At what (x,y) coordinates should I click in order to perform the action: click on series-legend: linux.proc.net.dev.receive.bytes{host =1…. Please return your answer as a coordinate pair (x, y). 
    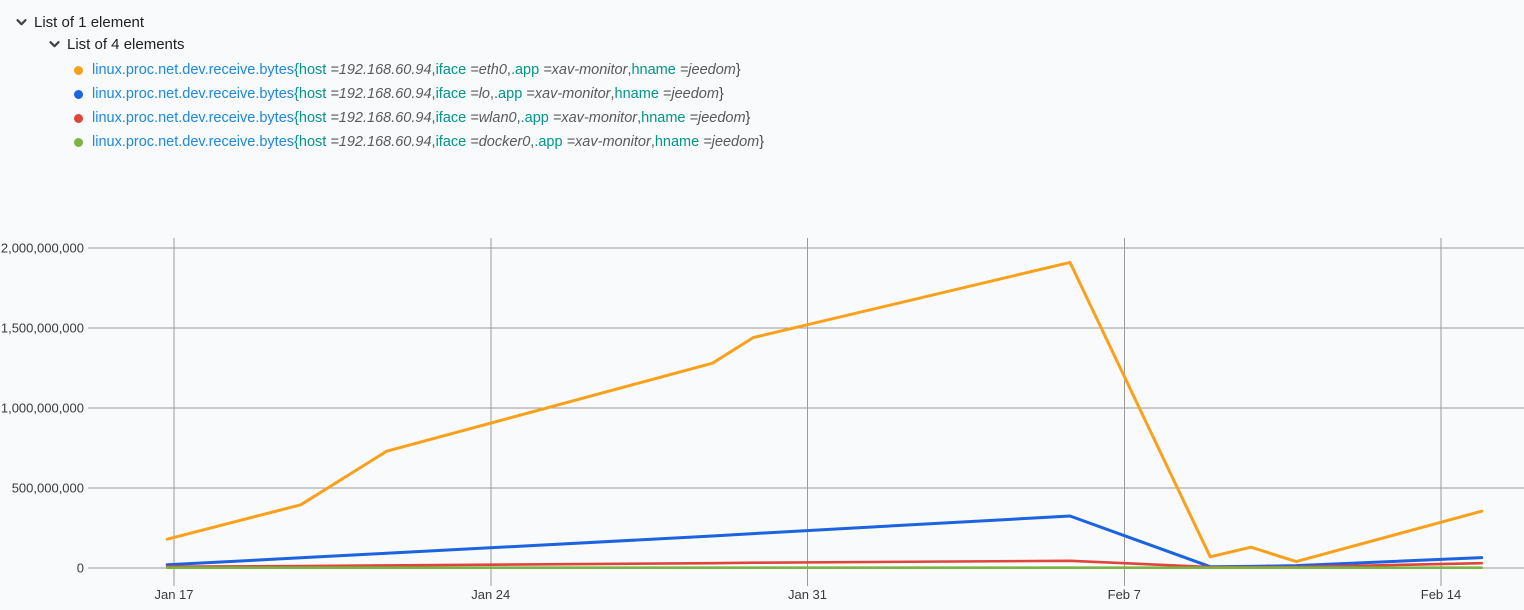
    Looking at the image, I should click on (799, 106).